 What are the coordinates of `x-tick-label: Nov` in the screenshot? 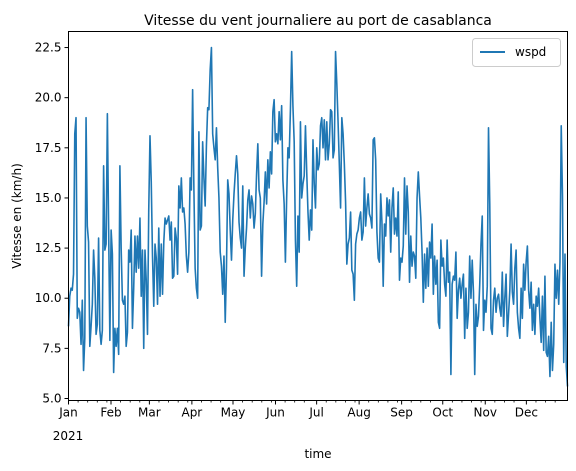 It's located at (485, 413).